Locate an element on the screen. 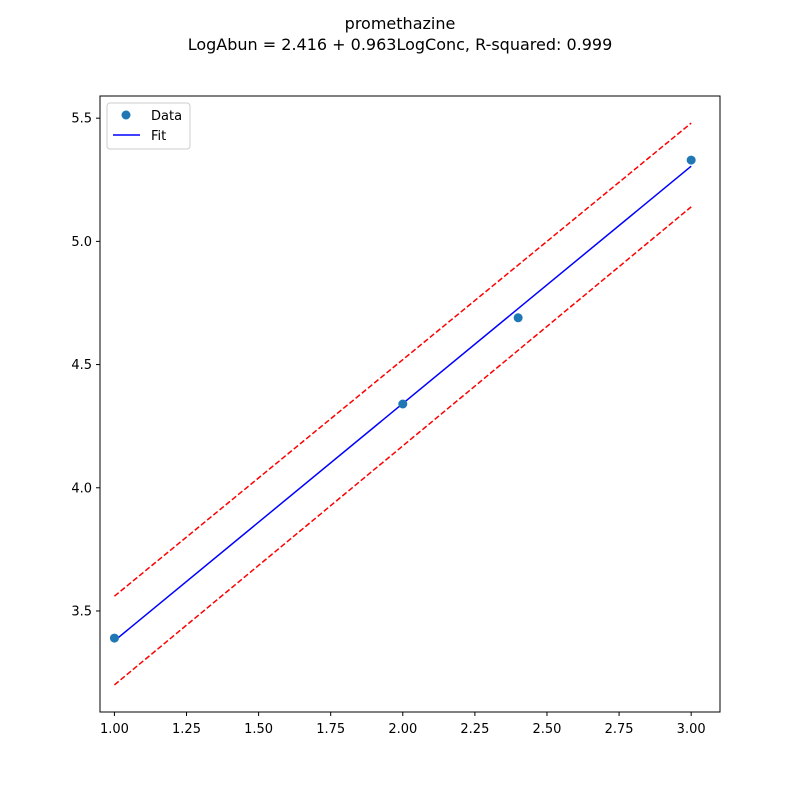 The width and height of the screenshot is (800, 800). y-tick-label: 4.0 is located at coordinates (81, 488).